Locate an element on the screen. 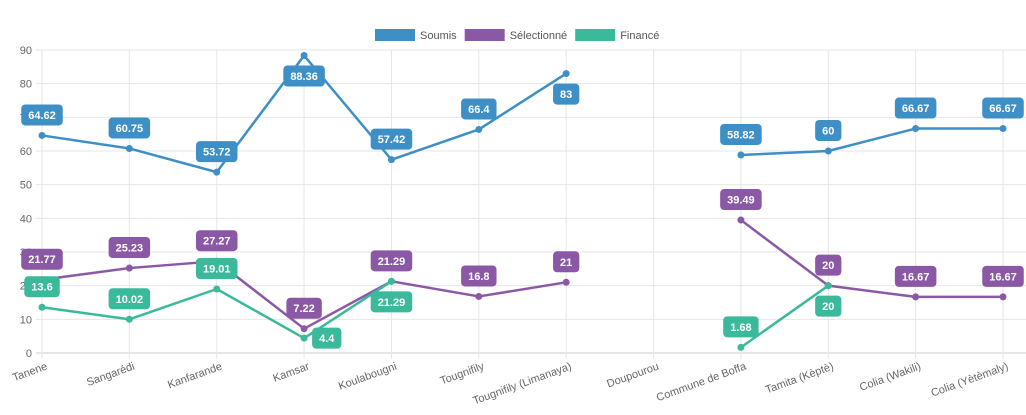 The width and height of the screenshot is (1026, 415). svg-text: 83 is located at coordinates (566, 95).